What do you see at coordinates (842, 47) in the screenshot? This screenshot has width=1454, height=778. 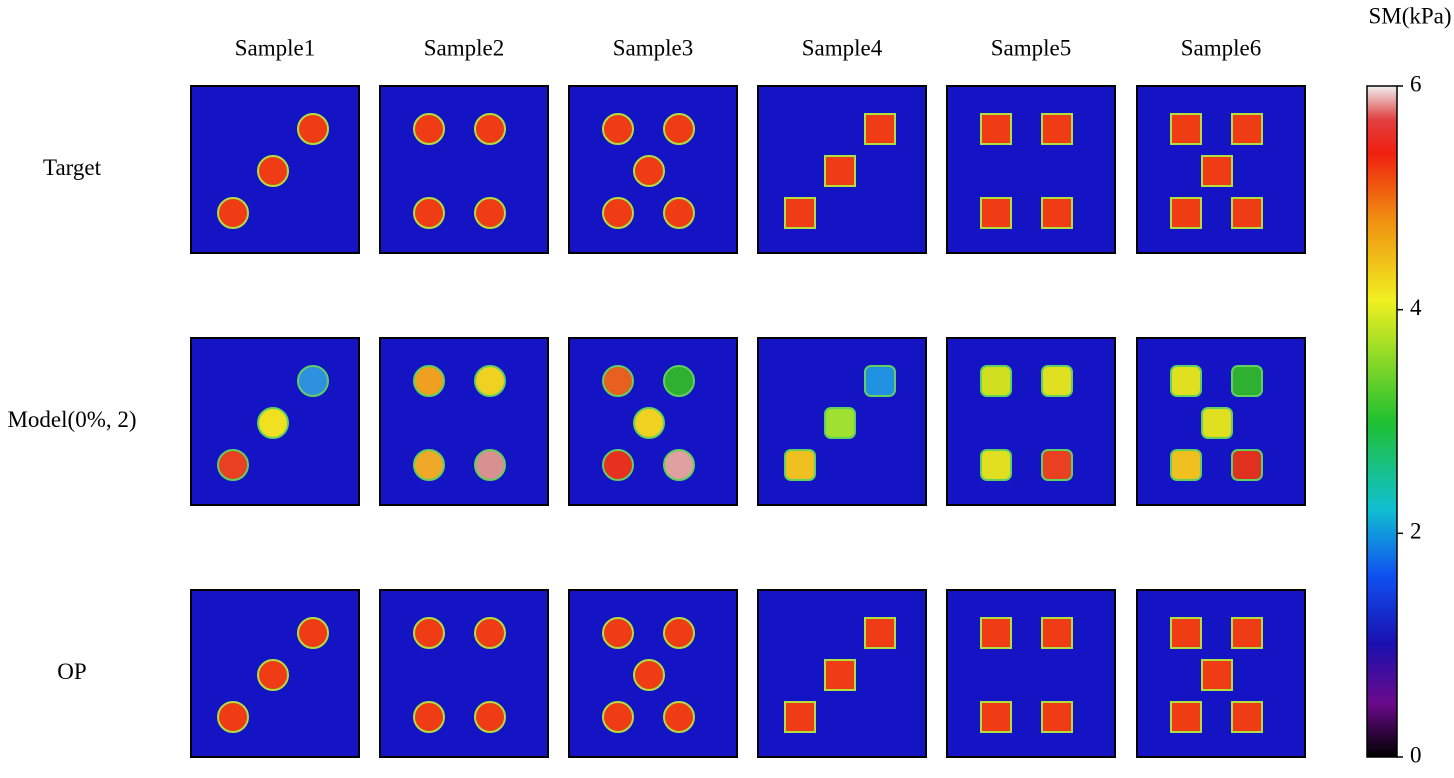 I see `column-label: Sample4` at bounding box center [842, 47].